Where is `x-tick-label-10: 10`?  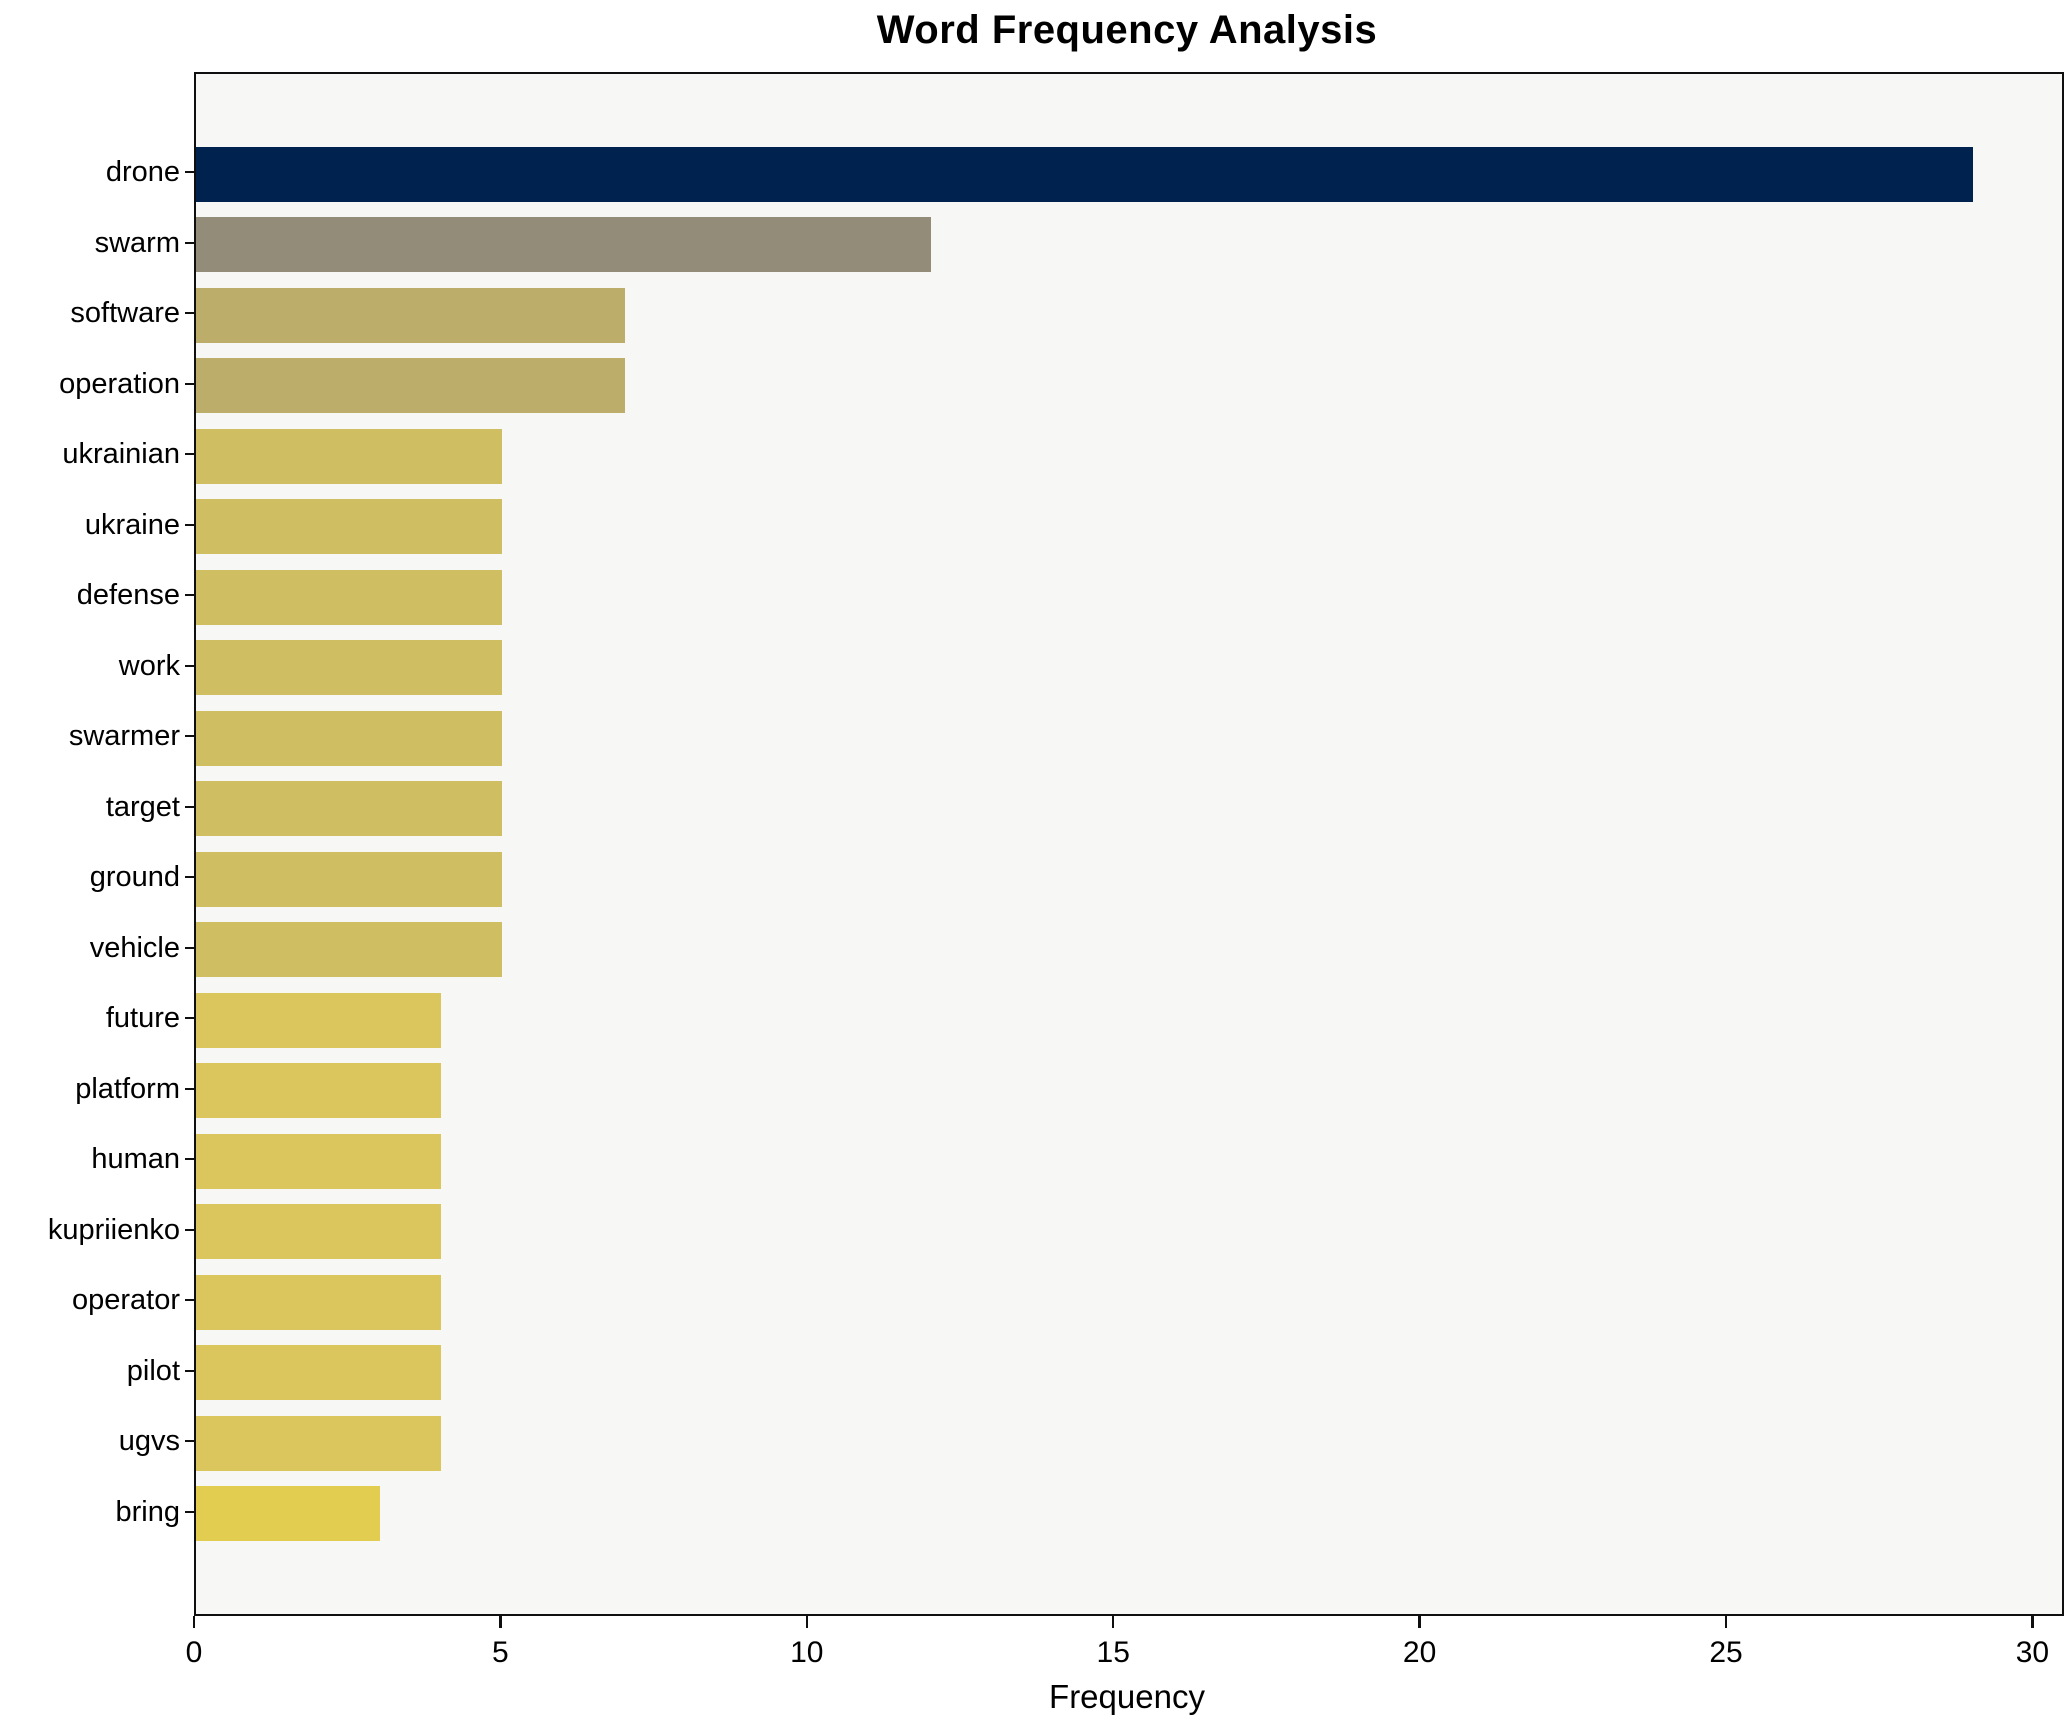
x-tick-label-10: 10 is located at coordinates (807, 1652).